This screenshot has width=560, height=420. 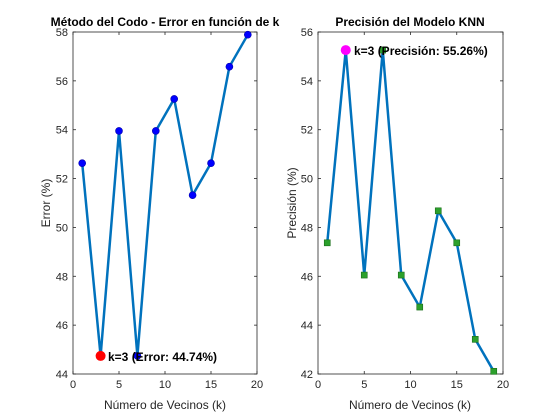 What do you see at coordinates (62, 228) in the screenshot?
I see `error-chart-ytick-label: 50` at bounding box center [62, 228].